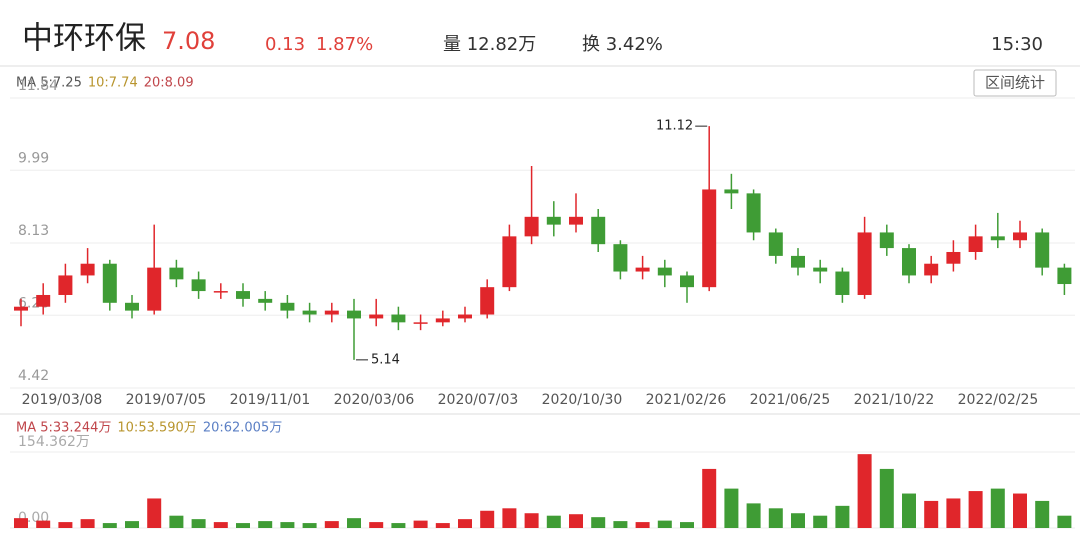 The image size is (1080, 541). Describe the element at coordinates (33, 231) in the screenshot. I see `y-tick-label: 8.13` at that location.